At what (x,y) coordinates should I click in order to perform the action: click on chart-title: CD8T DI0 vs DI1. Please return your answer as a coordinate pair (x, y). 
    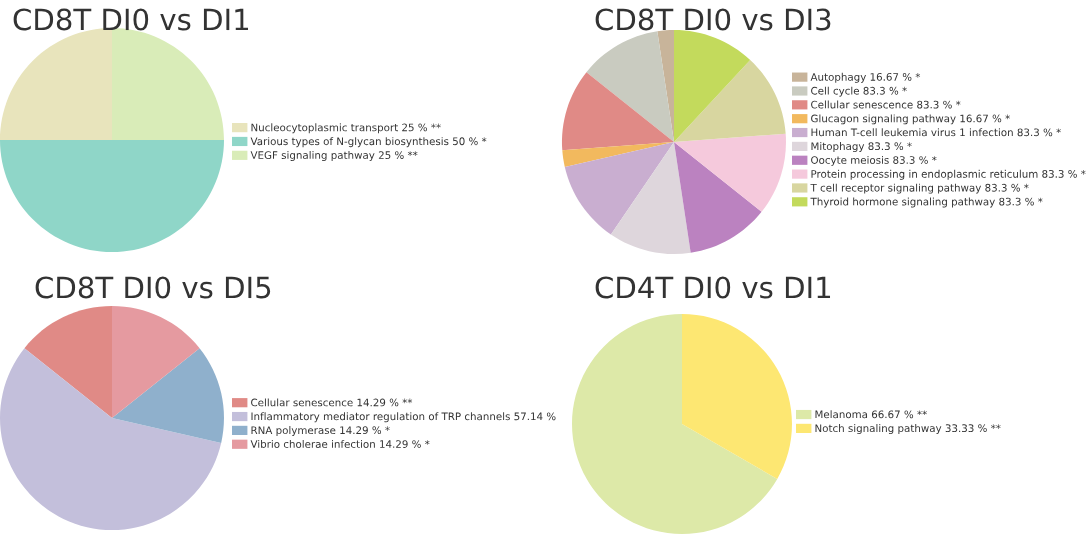
    Looking at the image, I should click on (131, 19).